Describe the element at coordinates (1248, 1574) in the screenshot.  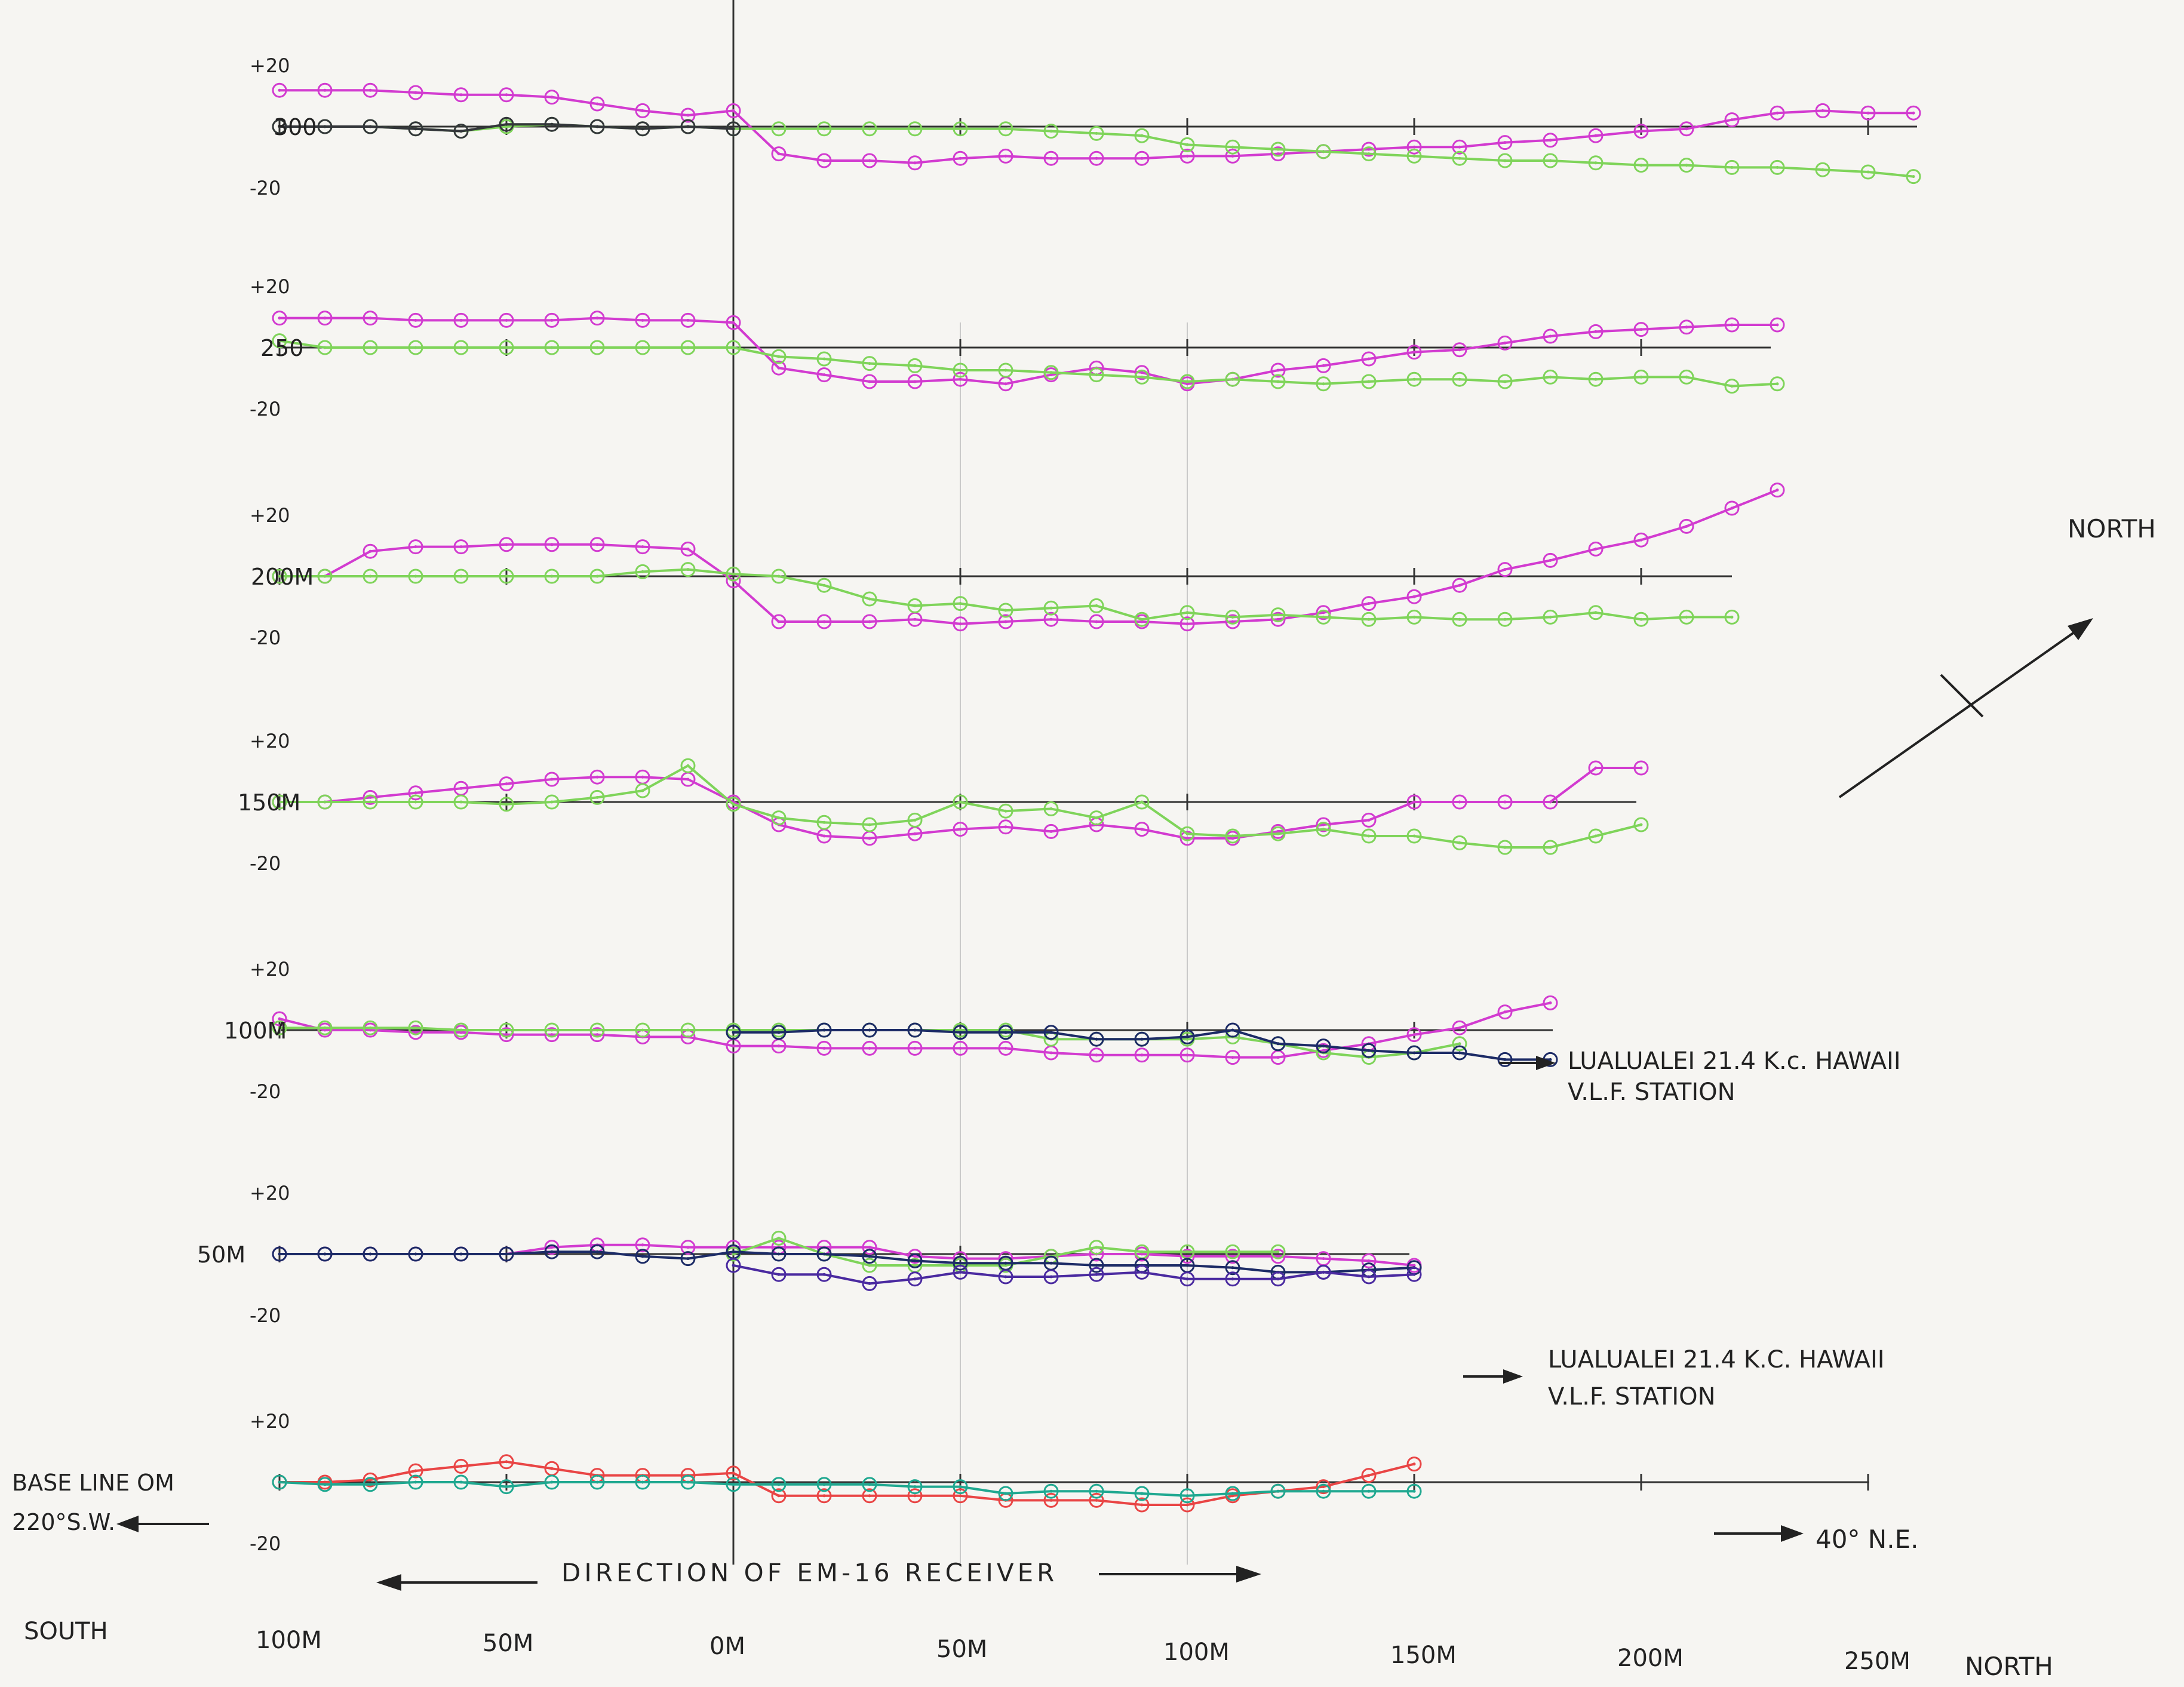
I see `direction-arrowhead-right` at that location.